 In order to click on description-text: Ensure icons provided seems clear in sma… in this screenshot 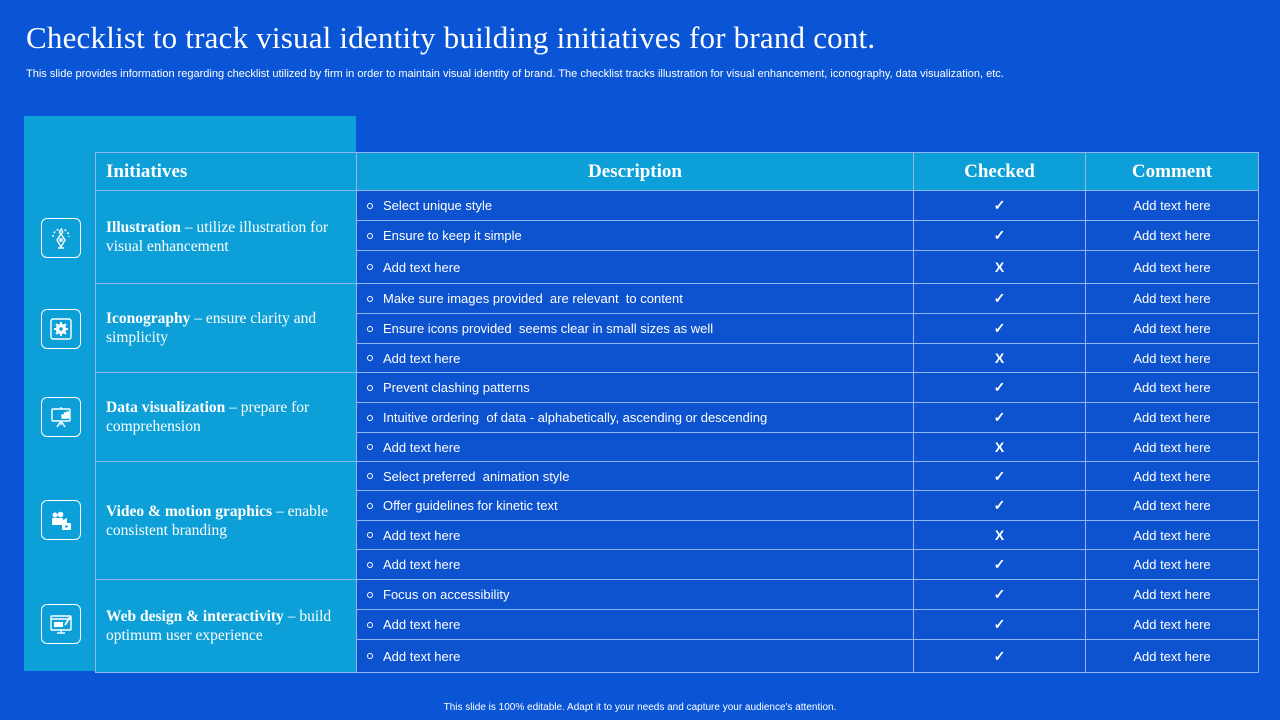, I will do `click(548, 328)`.